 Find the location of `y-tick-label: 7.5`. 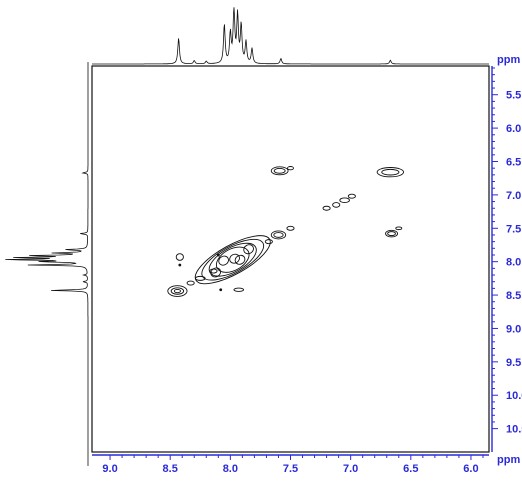

y-tick-label: 7.5 is located at coordinates (513, 229).